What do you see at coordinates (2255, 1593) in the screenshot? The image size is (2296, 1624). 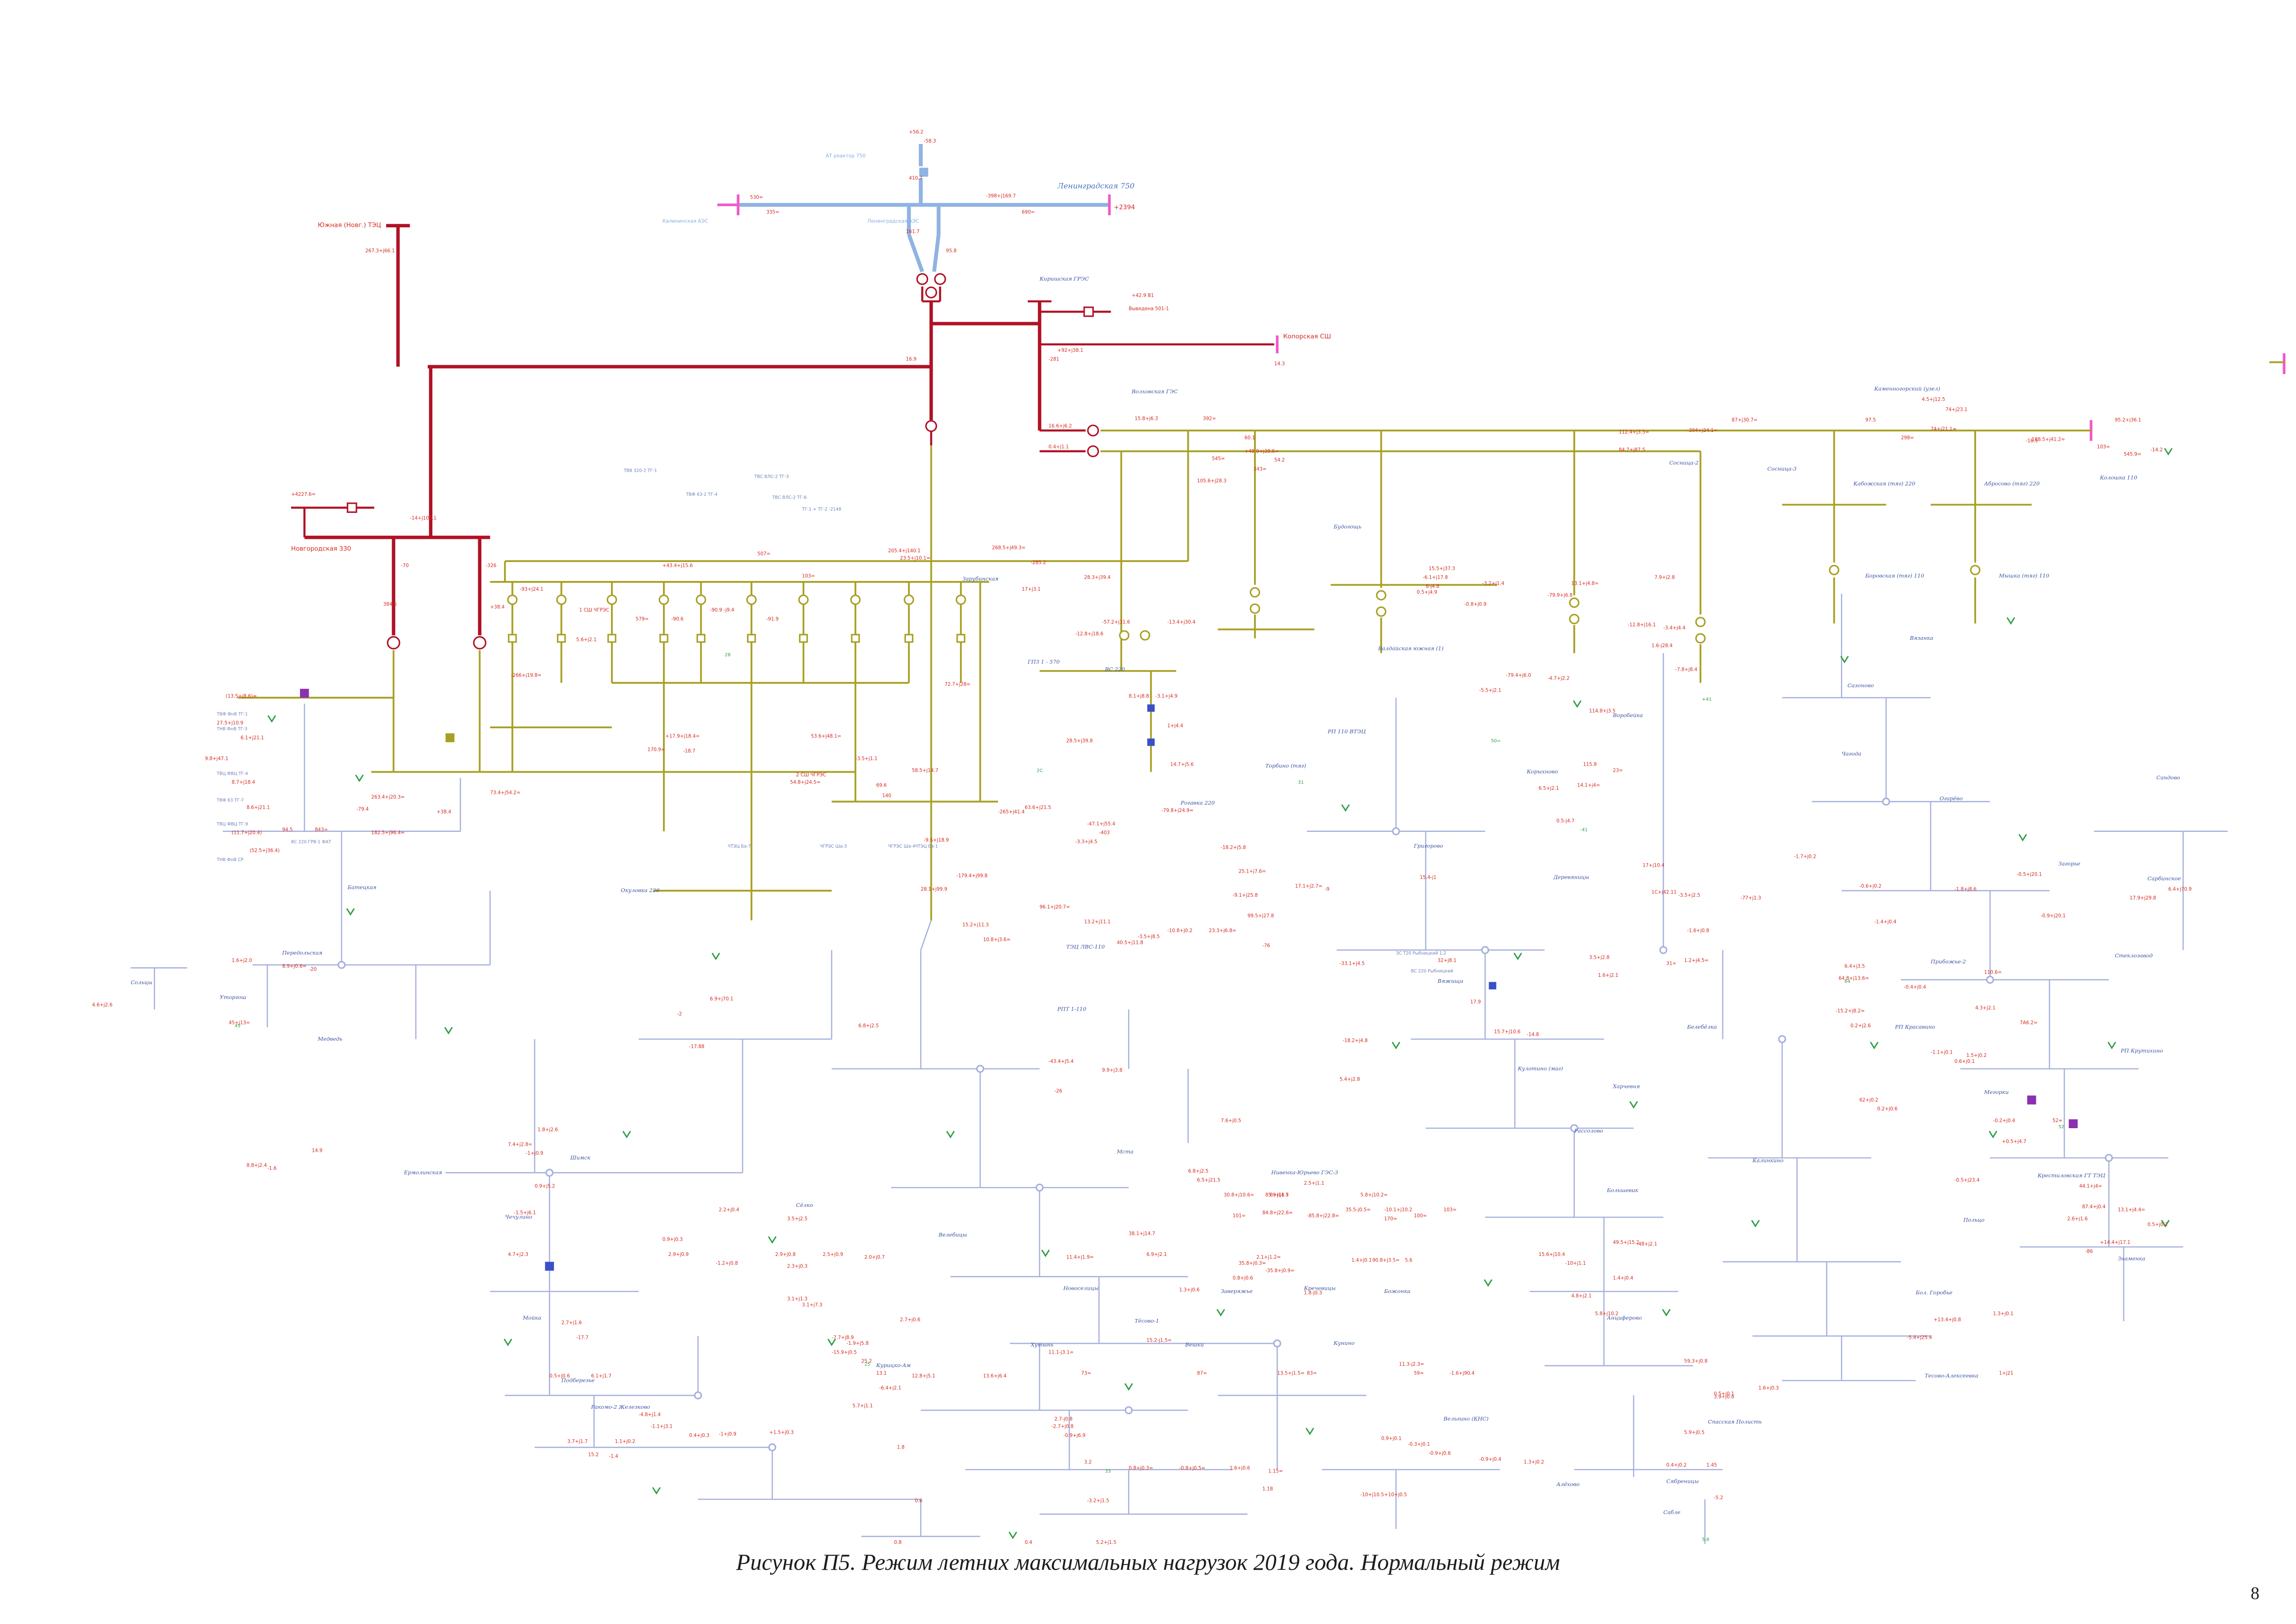 I see `page-number: 8` at bounding box center [2255, 1593].